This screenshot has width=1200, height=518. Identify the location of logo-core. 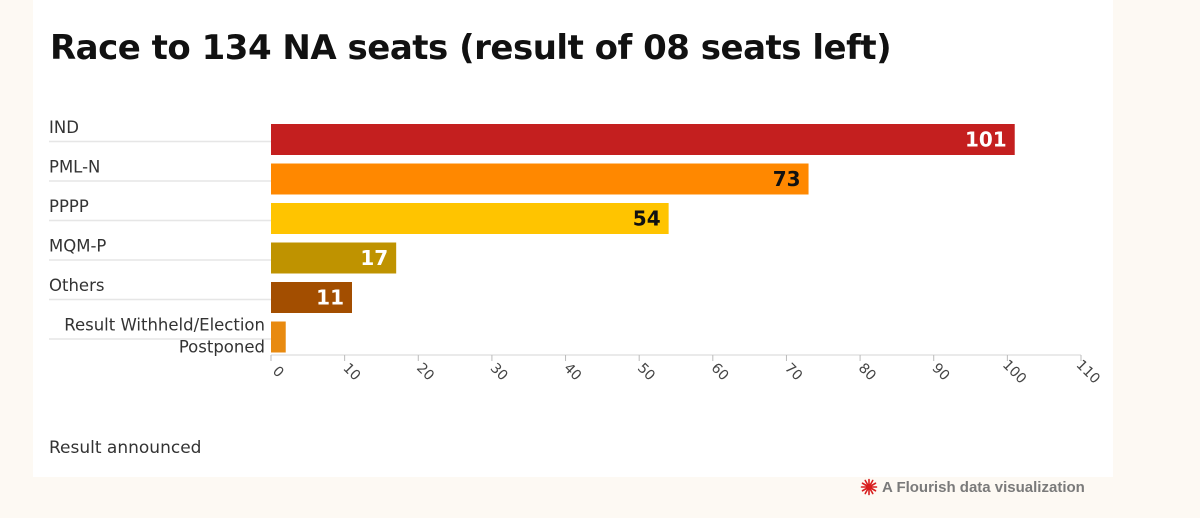
(869, 487).